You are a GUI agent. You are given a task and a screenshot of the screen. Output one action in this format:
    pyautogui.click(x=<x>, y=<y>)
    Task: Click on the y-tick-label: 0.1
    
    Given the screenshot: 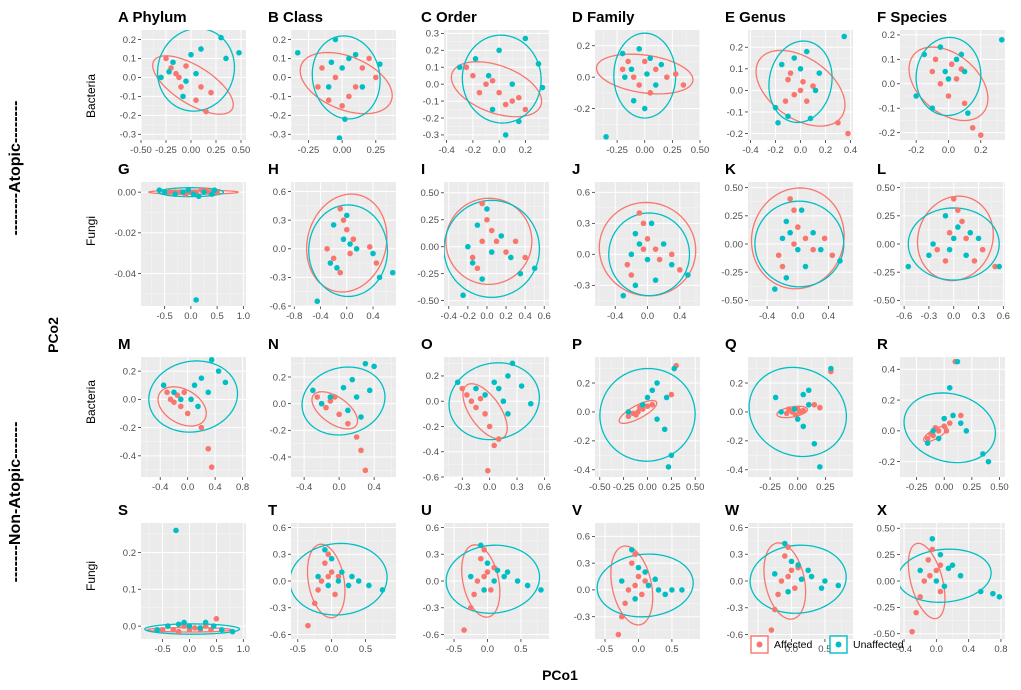 What is the action you would take?
    pyautogui.click(x=129, y=590)
    